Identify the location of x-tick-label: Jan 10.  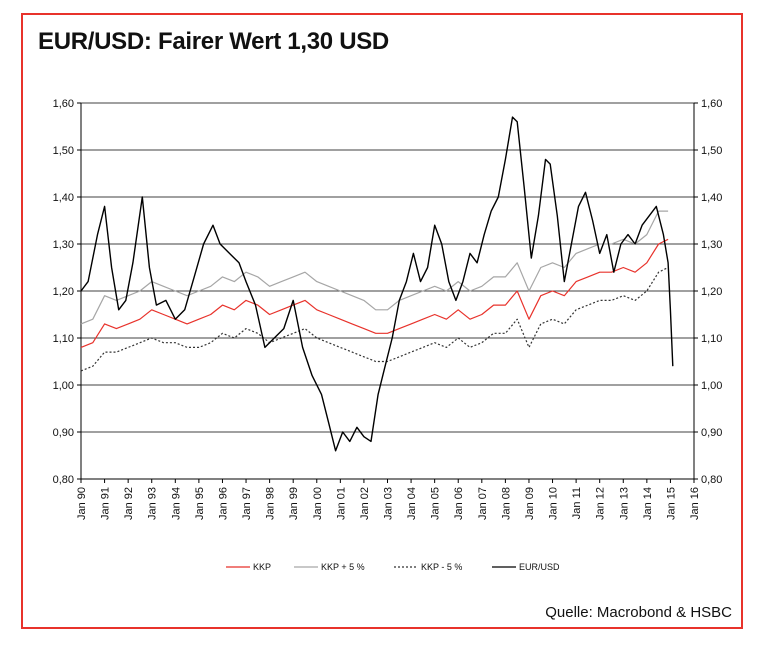
(554, 503).